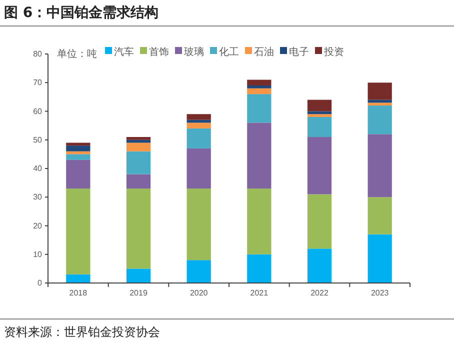  Describe the element at coordinates (38, 111) in the screenshot. I see `y-tick-label: 60` at that location.